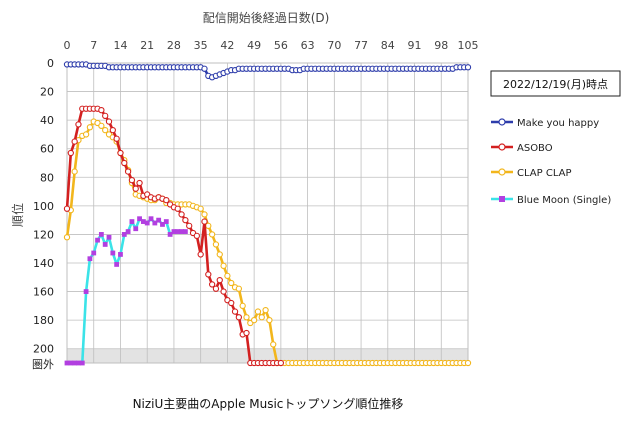  Describe the element at coordinates (388, 45) in the screenshot. I see `x-tick-label: 84` at that location.